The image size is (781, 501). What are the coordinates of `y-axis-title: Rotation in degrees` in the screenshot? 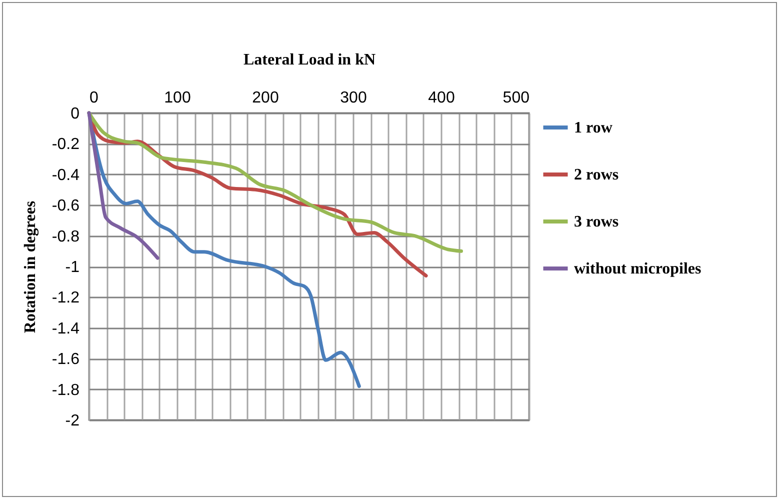 It's located at (30, 267).